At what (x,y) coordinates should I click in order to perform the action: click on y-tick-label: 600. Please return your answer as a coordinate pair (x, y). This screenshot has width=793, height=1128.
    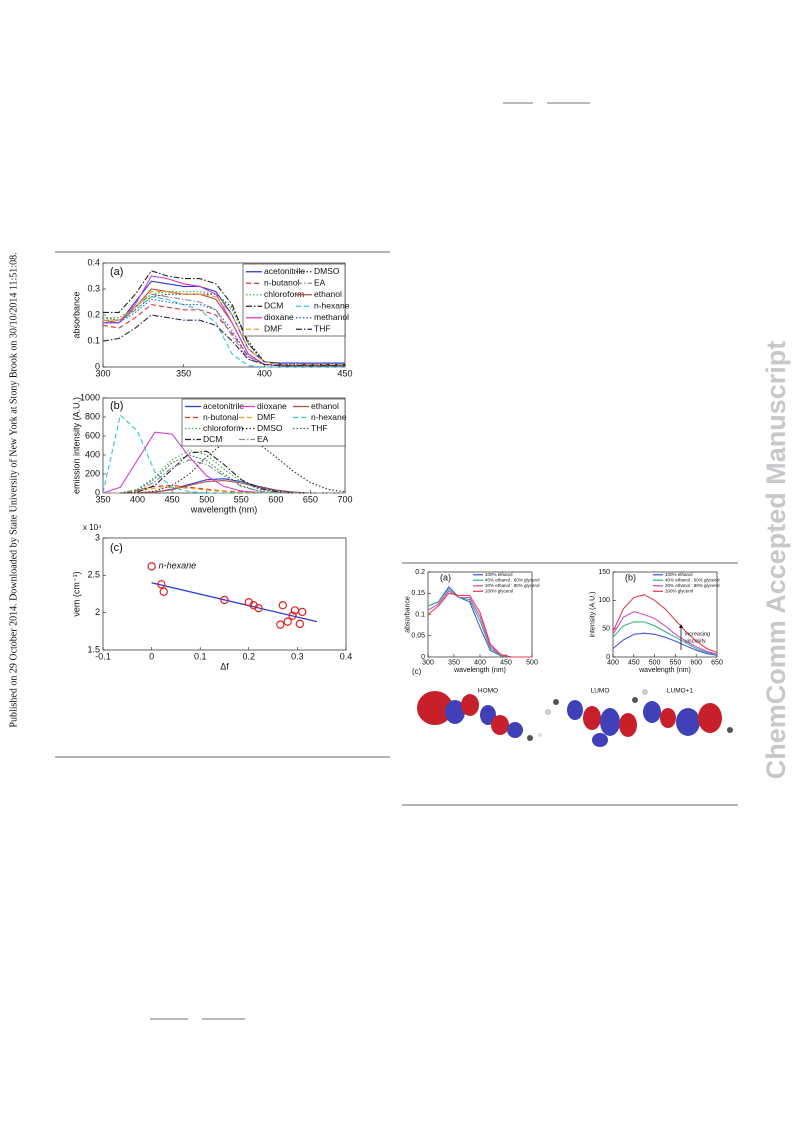
    Looking at the image, I should click on (92, 435).